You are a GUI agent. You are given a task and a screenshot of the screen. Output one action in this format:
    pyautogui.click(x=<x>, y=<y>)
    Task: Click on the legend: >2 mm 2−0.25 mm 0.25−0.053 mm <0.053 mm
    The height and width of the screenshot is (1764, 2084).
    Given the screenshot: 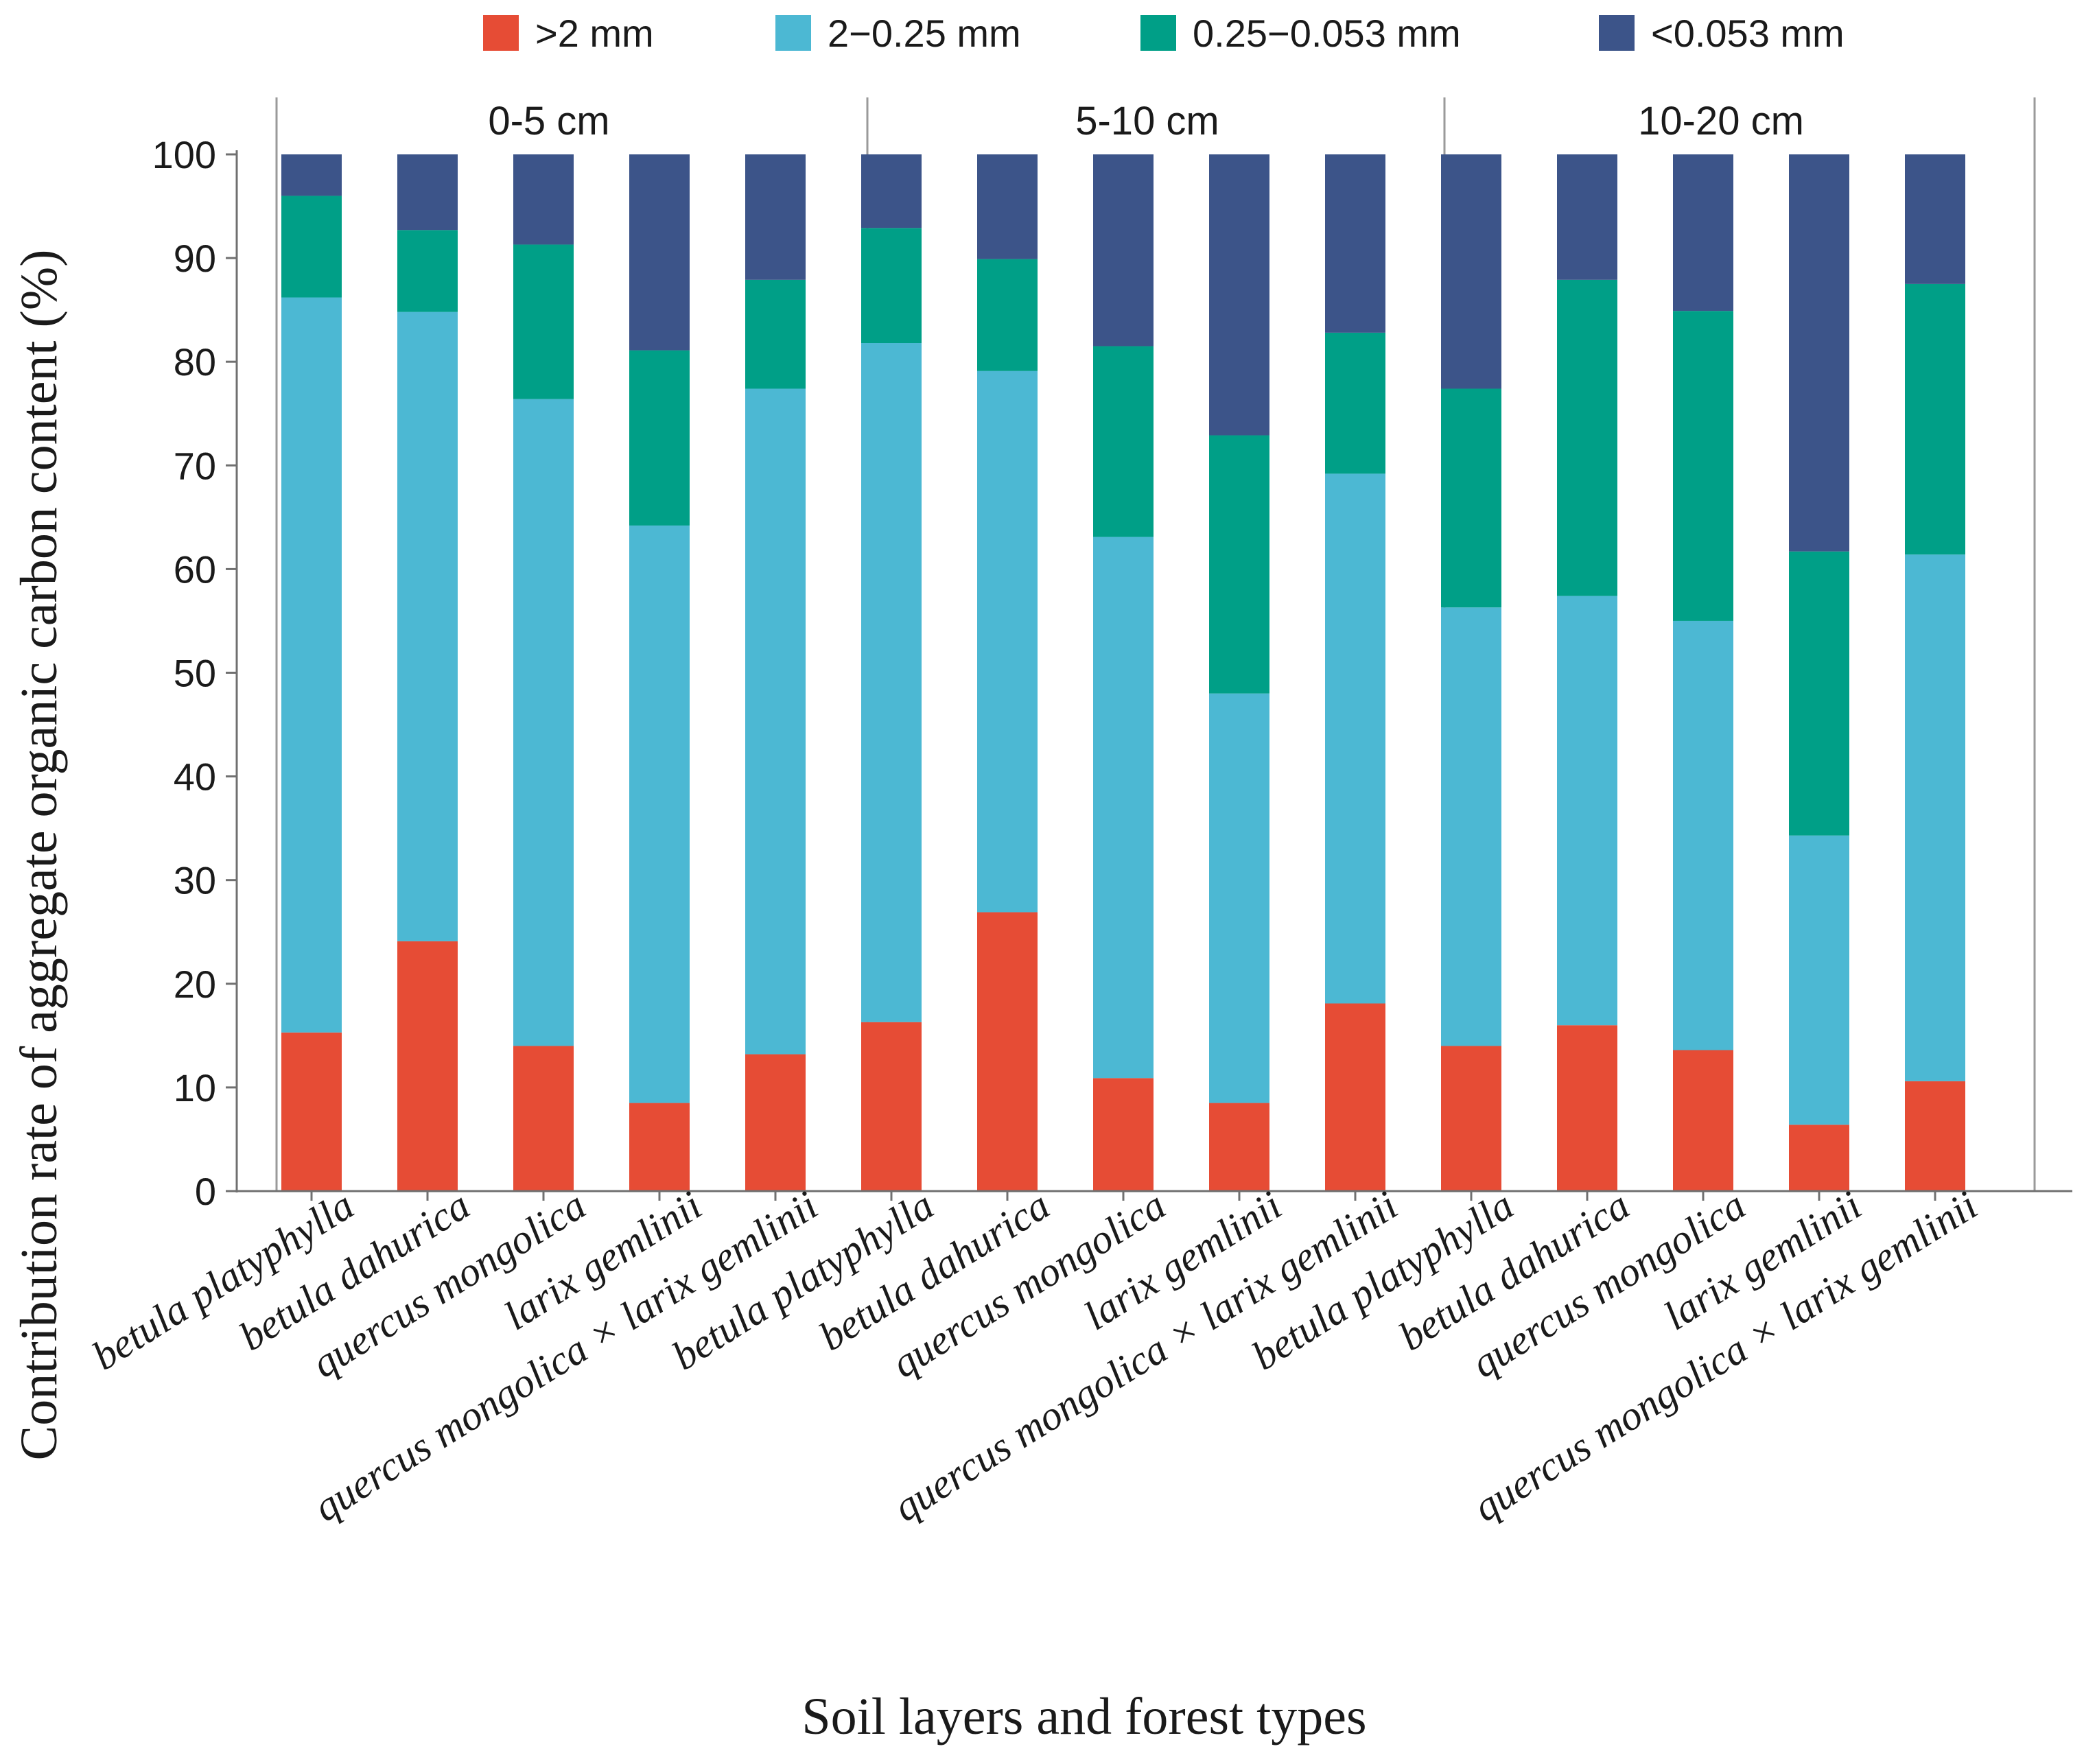 What is the action you would take?
    pyautogui.click(x=1164, y=33)
    